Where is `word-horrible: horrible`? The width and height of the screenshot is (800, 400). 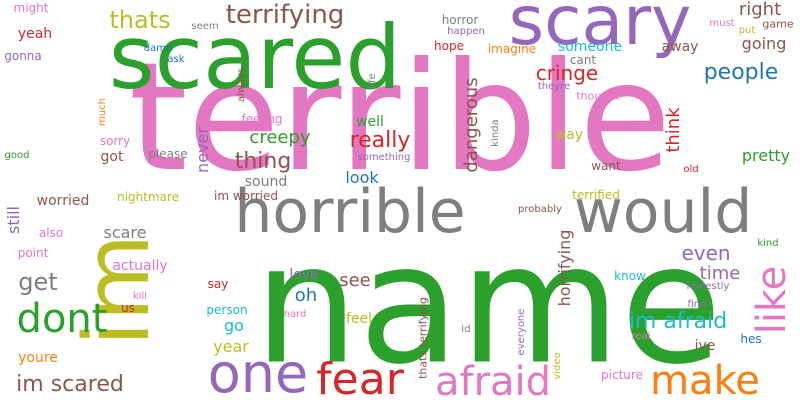
word-horrible: horrible is located at coordinates (350, 212).